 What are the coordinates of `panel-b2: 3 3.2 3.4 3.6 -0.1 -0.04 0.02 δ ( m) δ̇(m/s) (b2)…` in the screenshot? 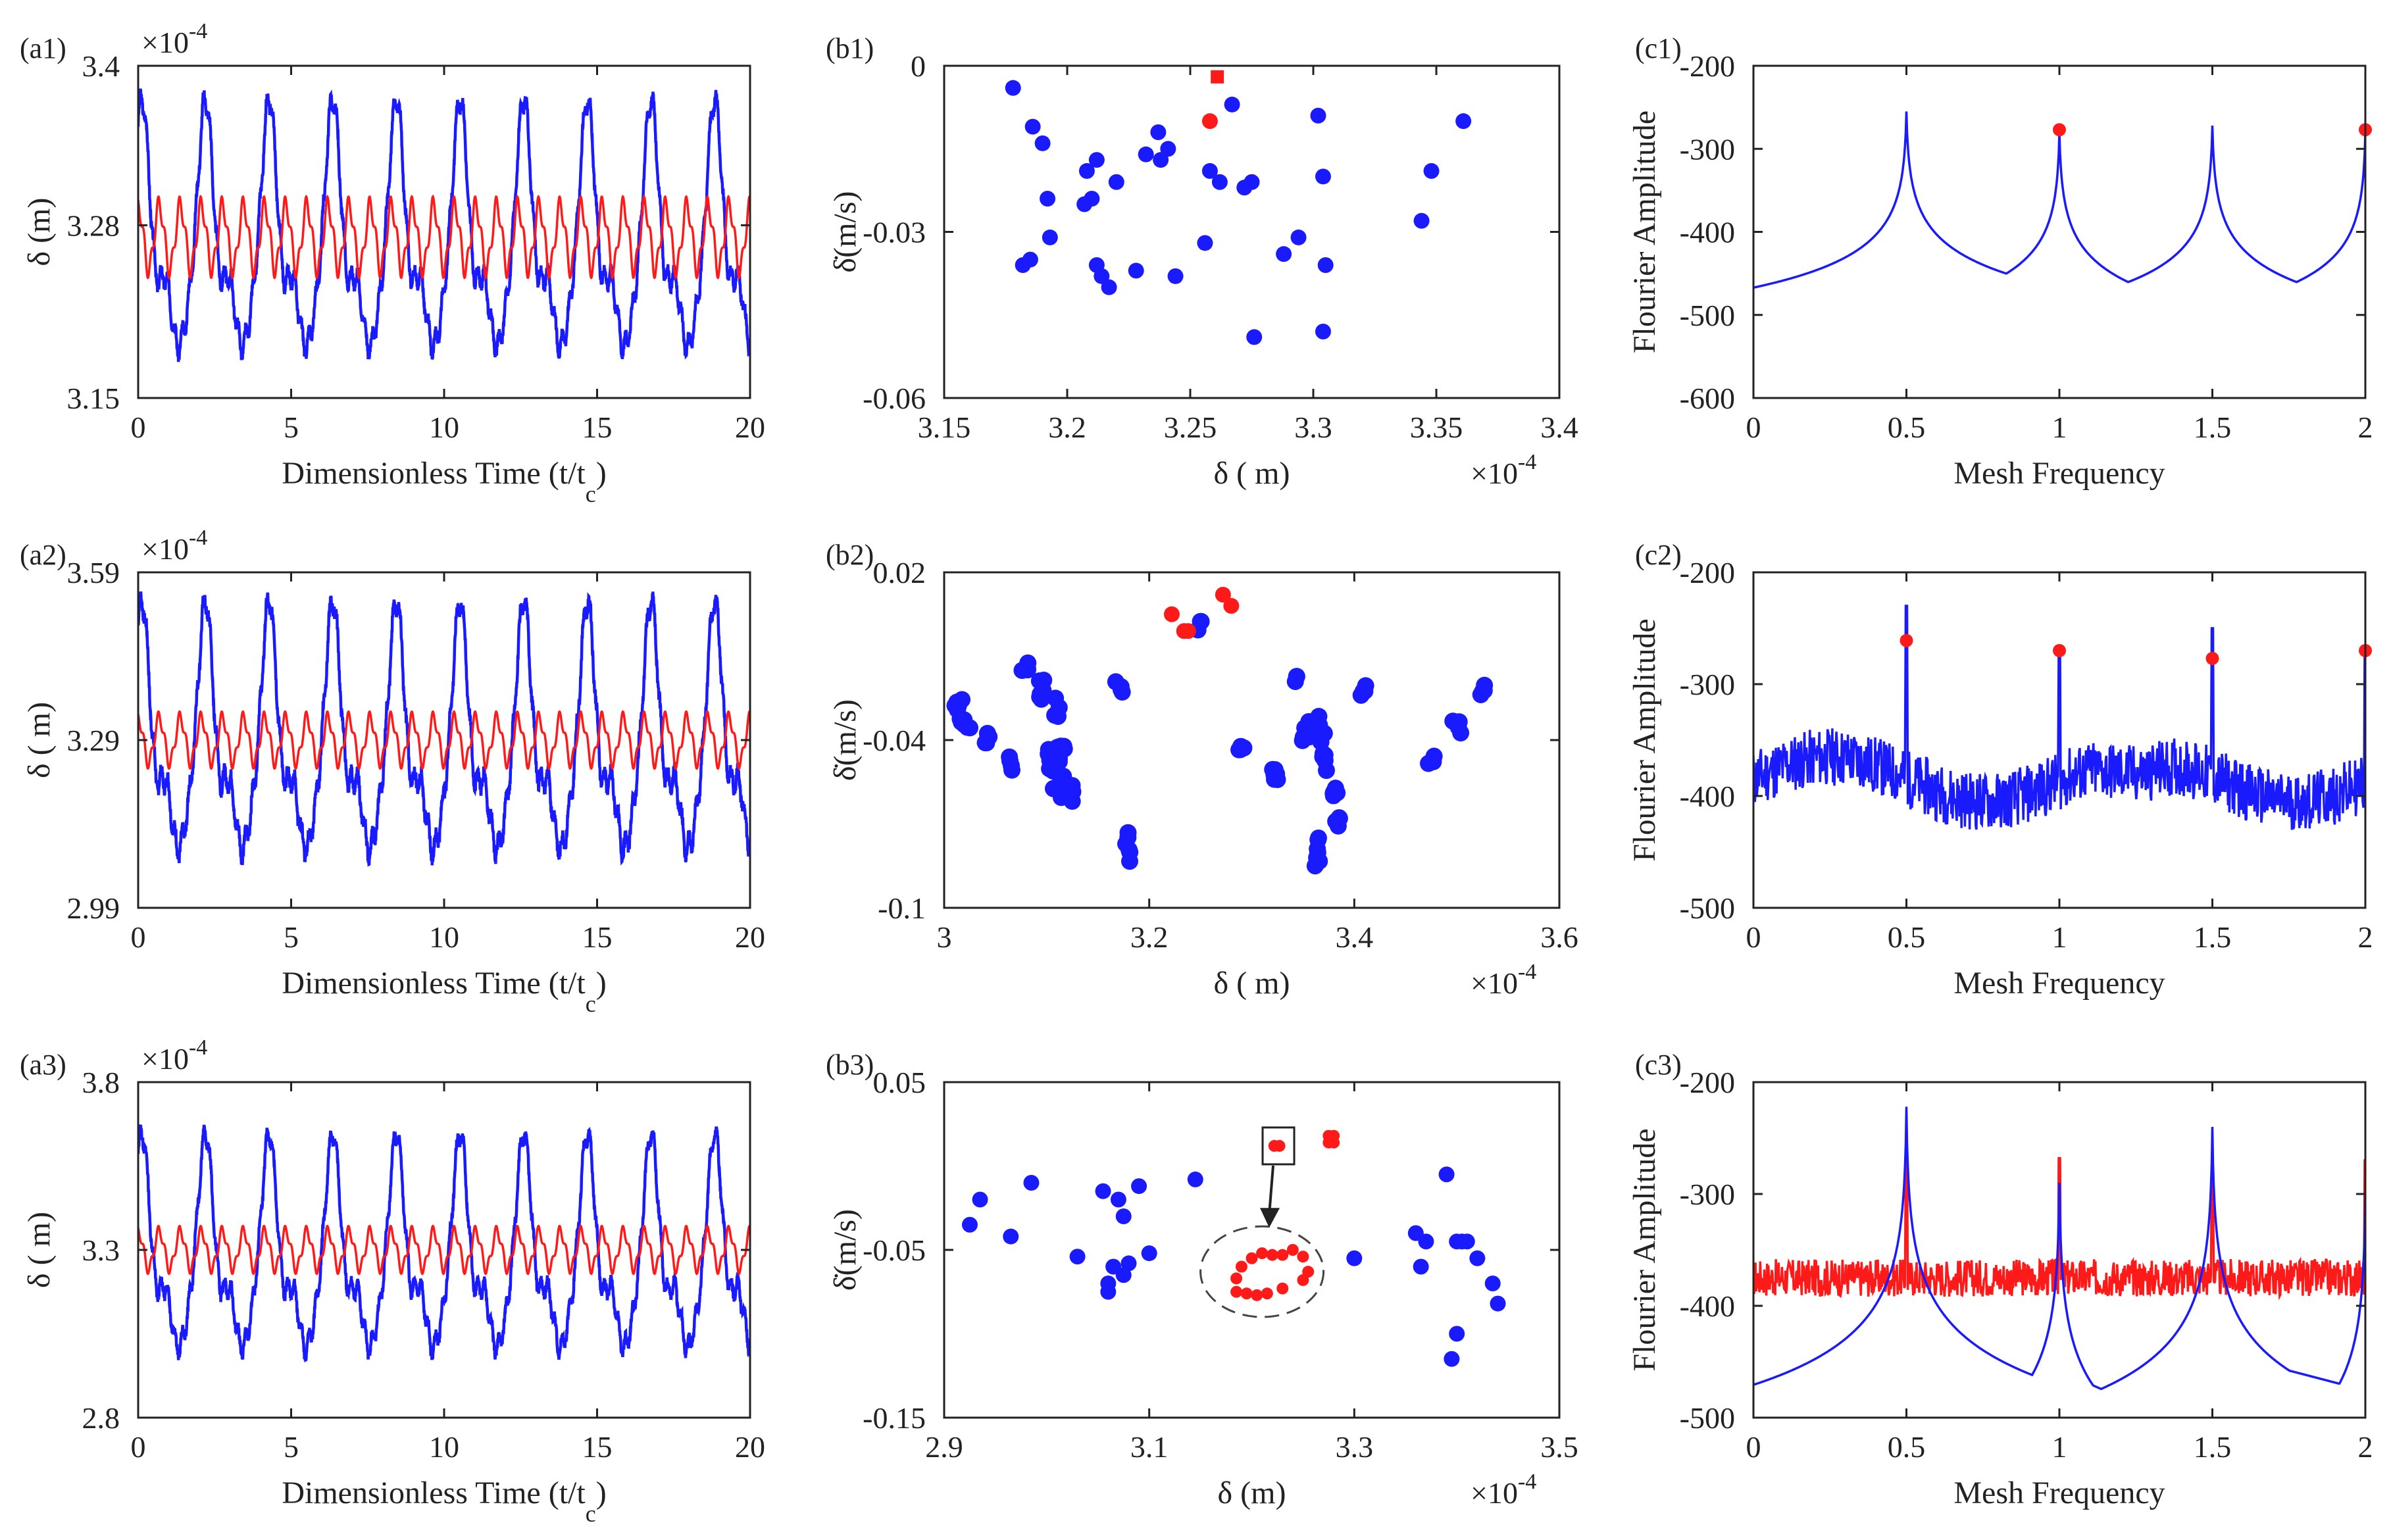 It's located at (1202, 770).